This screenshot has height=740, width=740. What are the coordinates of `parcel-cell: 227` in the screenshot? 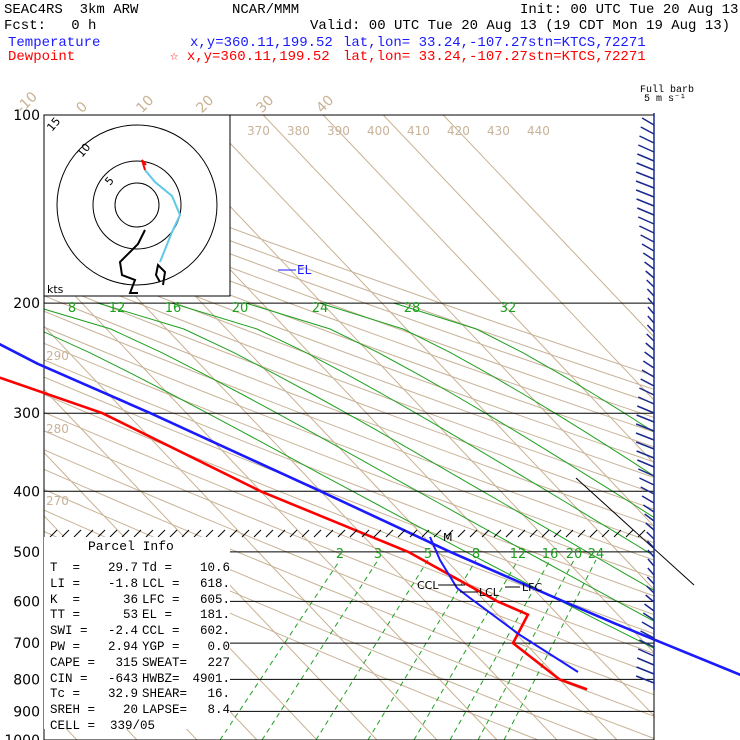 It's located at (218, 662).